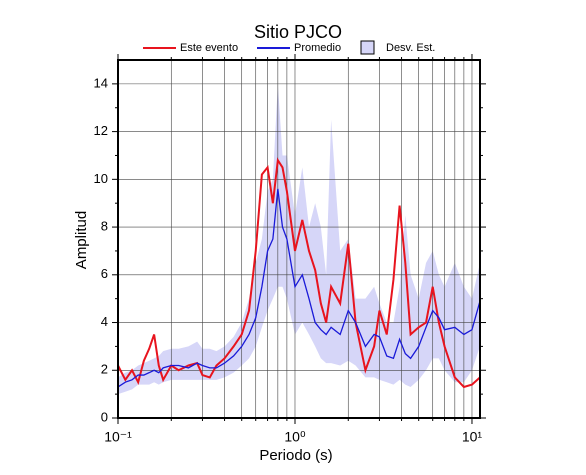  Describe the element at coordinates (104, 416) in the screenshot. I see `y-tick-label: 0` at that location.